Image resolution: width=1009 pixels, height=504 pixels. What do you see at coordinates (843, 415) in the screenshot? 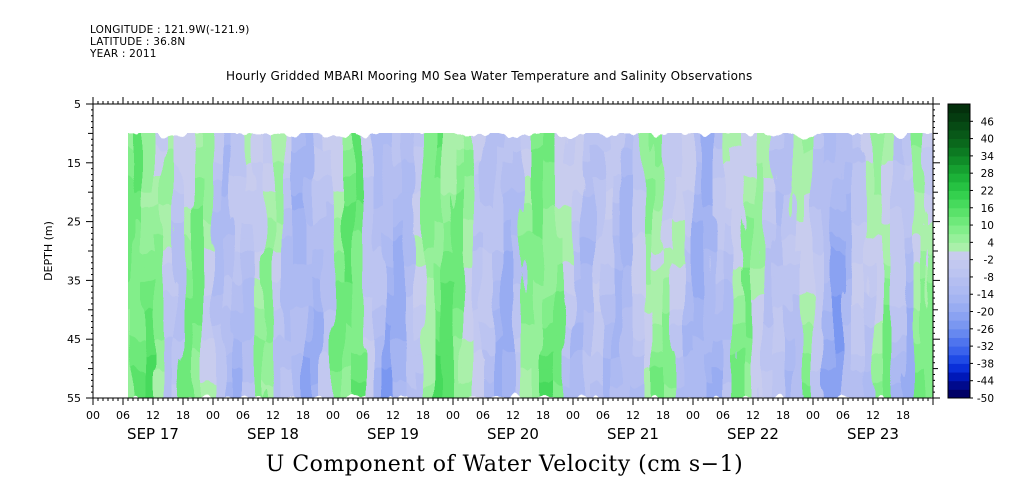
I see `x-hour-label: 06` at bounding box center [843, 415].